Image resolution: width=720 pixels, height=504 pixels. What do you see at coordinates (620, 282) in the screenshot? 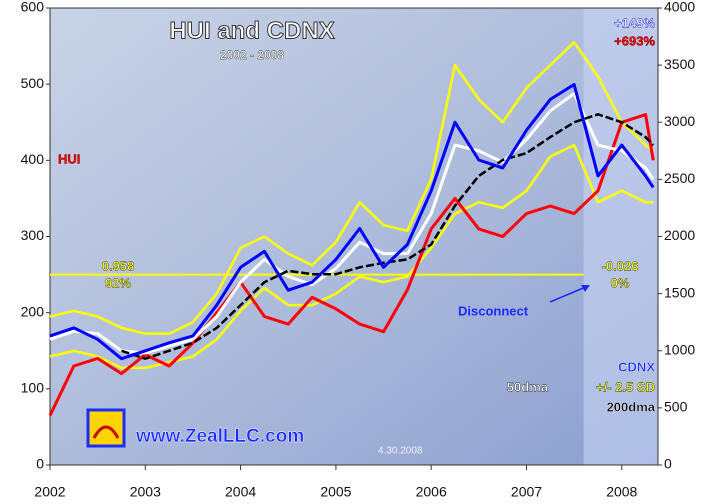
I see `annotation: 0%` at bounding box center [620, 282].